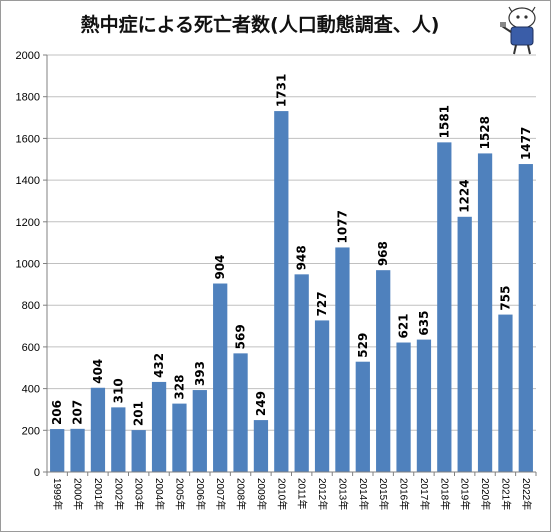  What do you see at coordinates (342, 226) in the screenshot?
I see `data-label: 1077` at bounding box center [342, 226].